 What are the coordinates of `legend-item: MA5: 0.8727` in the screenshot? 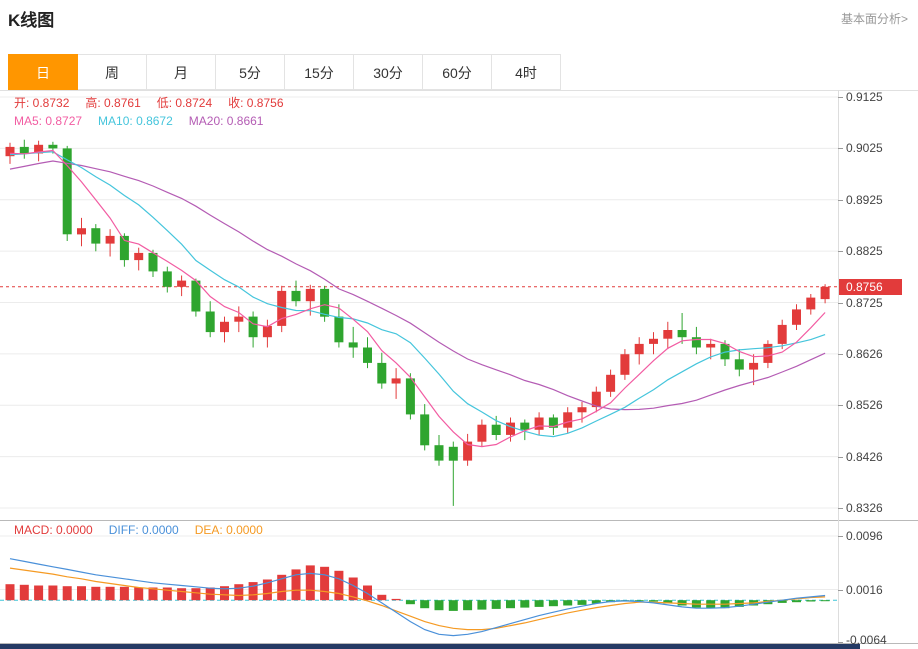 It's located at (48, 121).